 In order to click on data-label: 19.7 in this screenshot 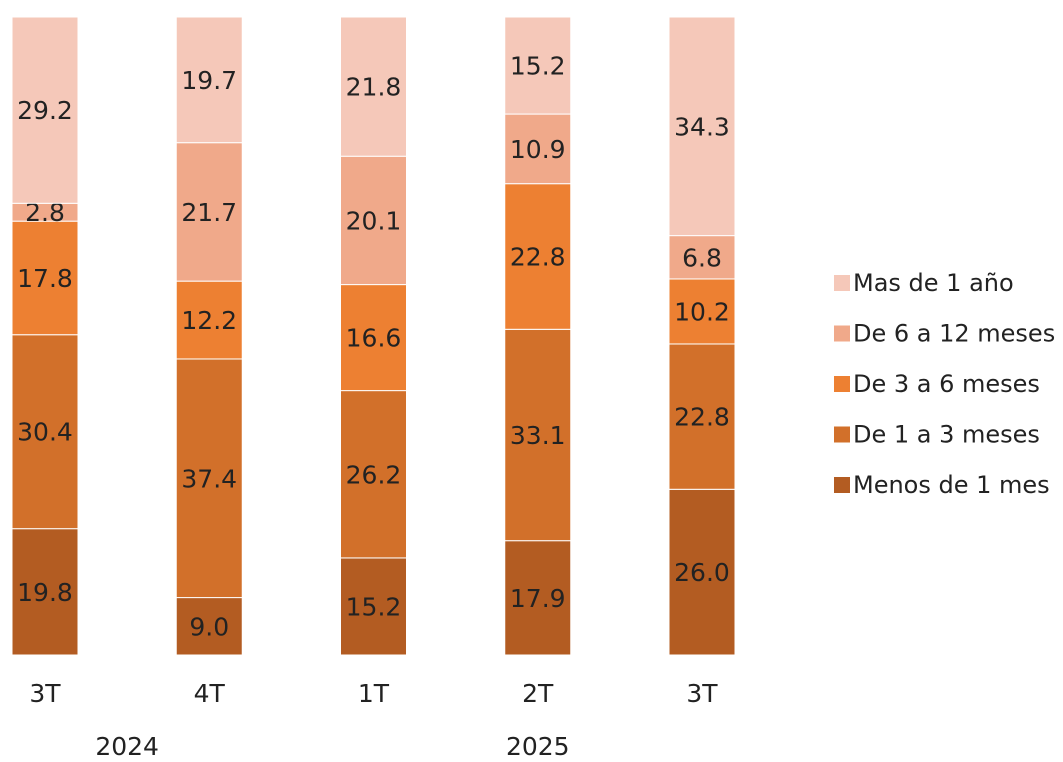, I will do `click(209, 80)`.